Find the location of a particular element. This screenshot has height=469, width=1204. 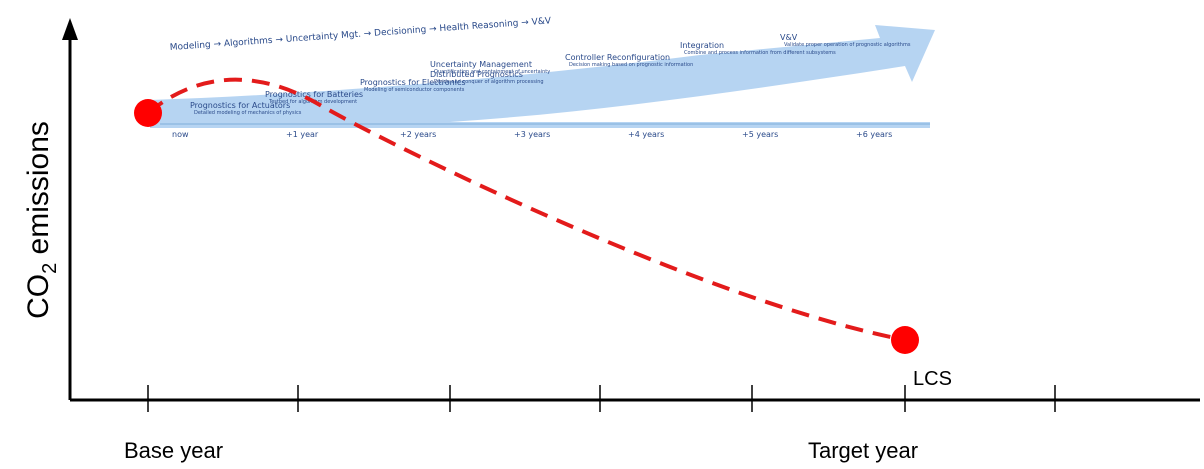

timeline-label: +5 years is located at coordinates (760, 134).